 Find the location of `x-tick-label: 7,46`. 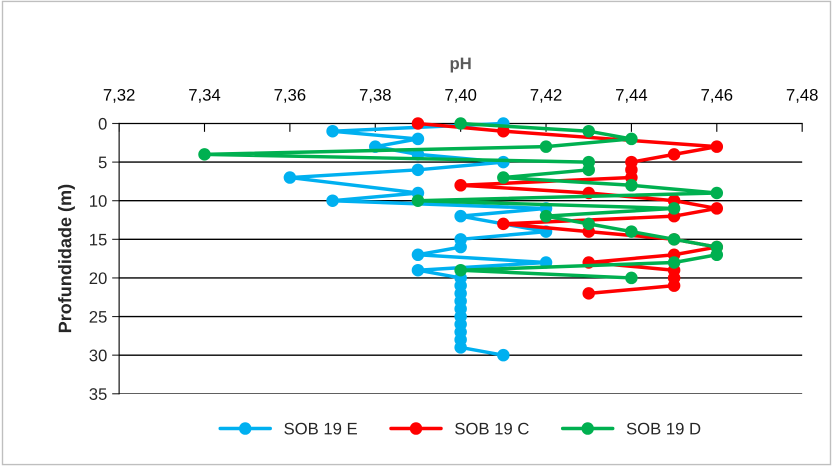

x-tick-label: 7,46 is located at coordinates (716, 95).